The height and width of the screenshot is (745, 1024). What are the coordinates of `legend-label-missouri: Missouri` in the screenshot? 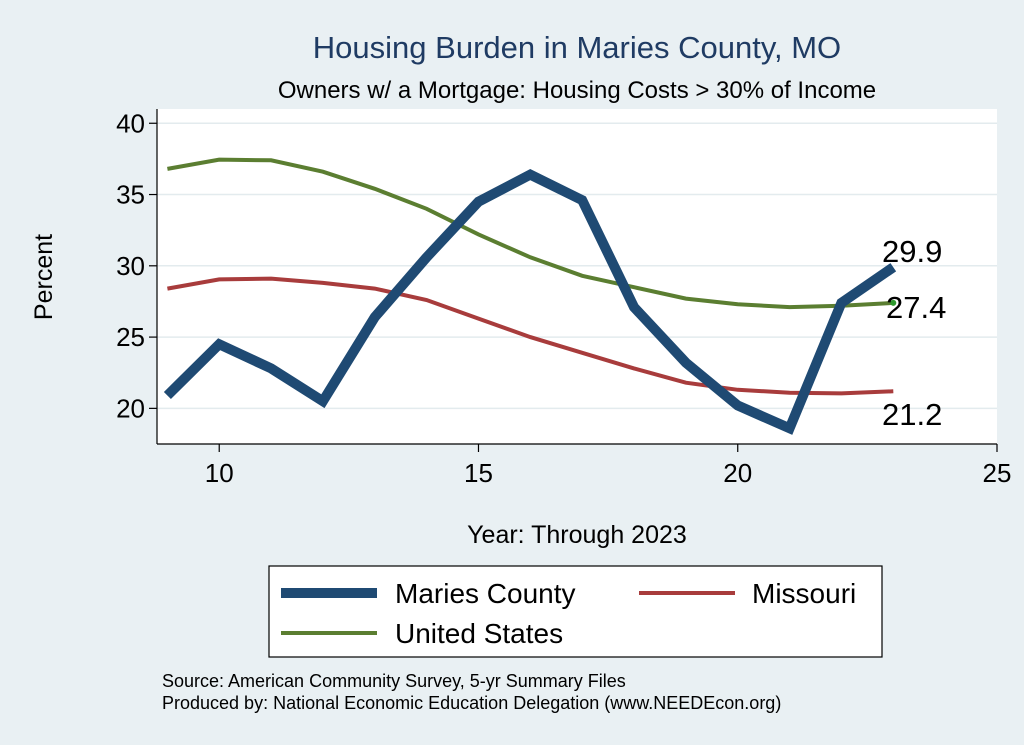 It's located at (804, 593).